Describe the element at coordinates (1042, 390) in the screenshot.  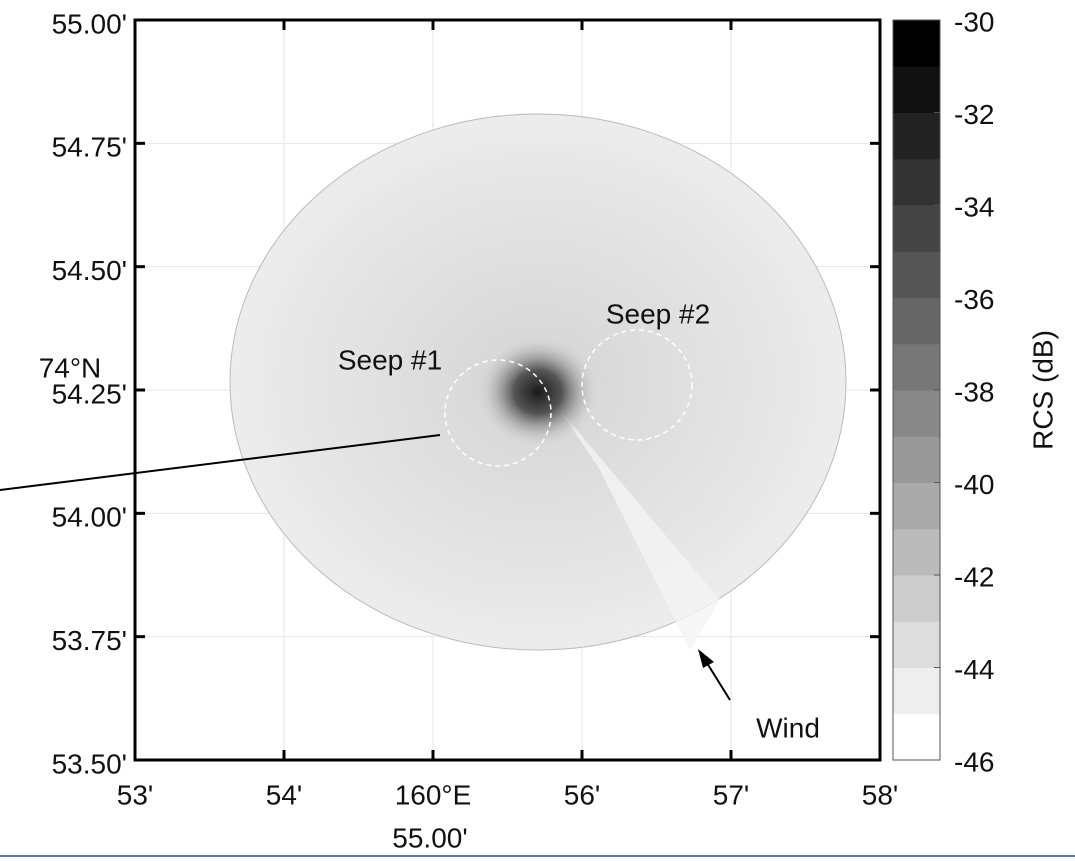
I see `colorbar-label: RCS (dB)` at that location.